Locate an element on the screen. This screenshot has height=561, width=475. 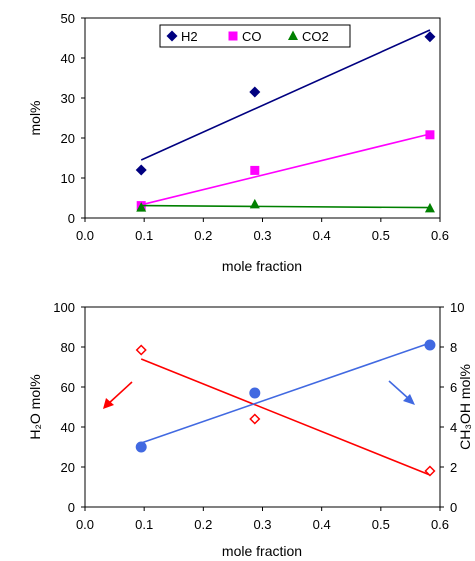
y-tick-label: 60 is located at coordinates (68, 387).